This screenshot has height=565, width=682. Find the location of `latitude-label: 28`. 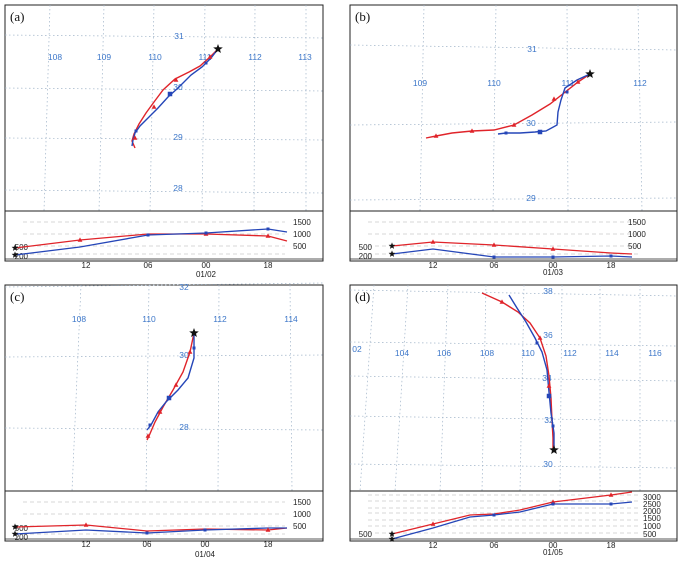

latitude-label: 28 is located at coordinates (184, 427).